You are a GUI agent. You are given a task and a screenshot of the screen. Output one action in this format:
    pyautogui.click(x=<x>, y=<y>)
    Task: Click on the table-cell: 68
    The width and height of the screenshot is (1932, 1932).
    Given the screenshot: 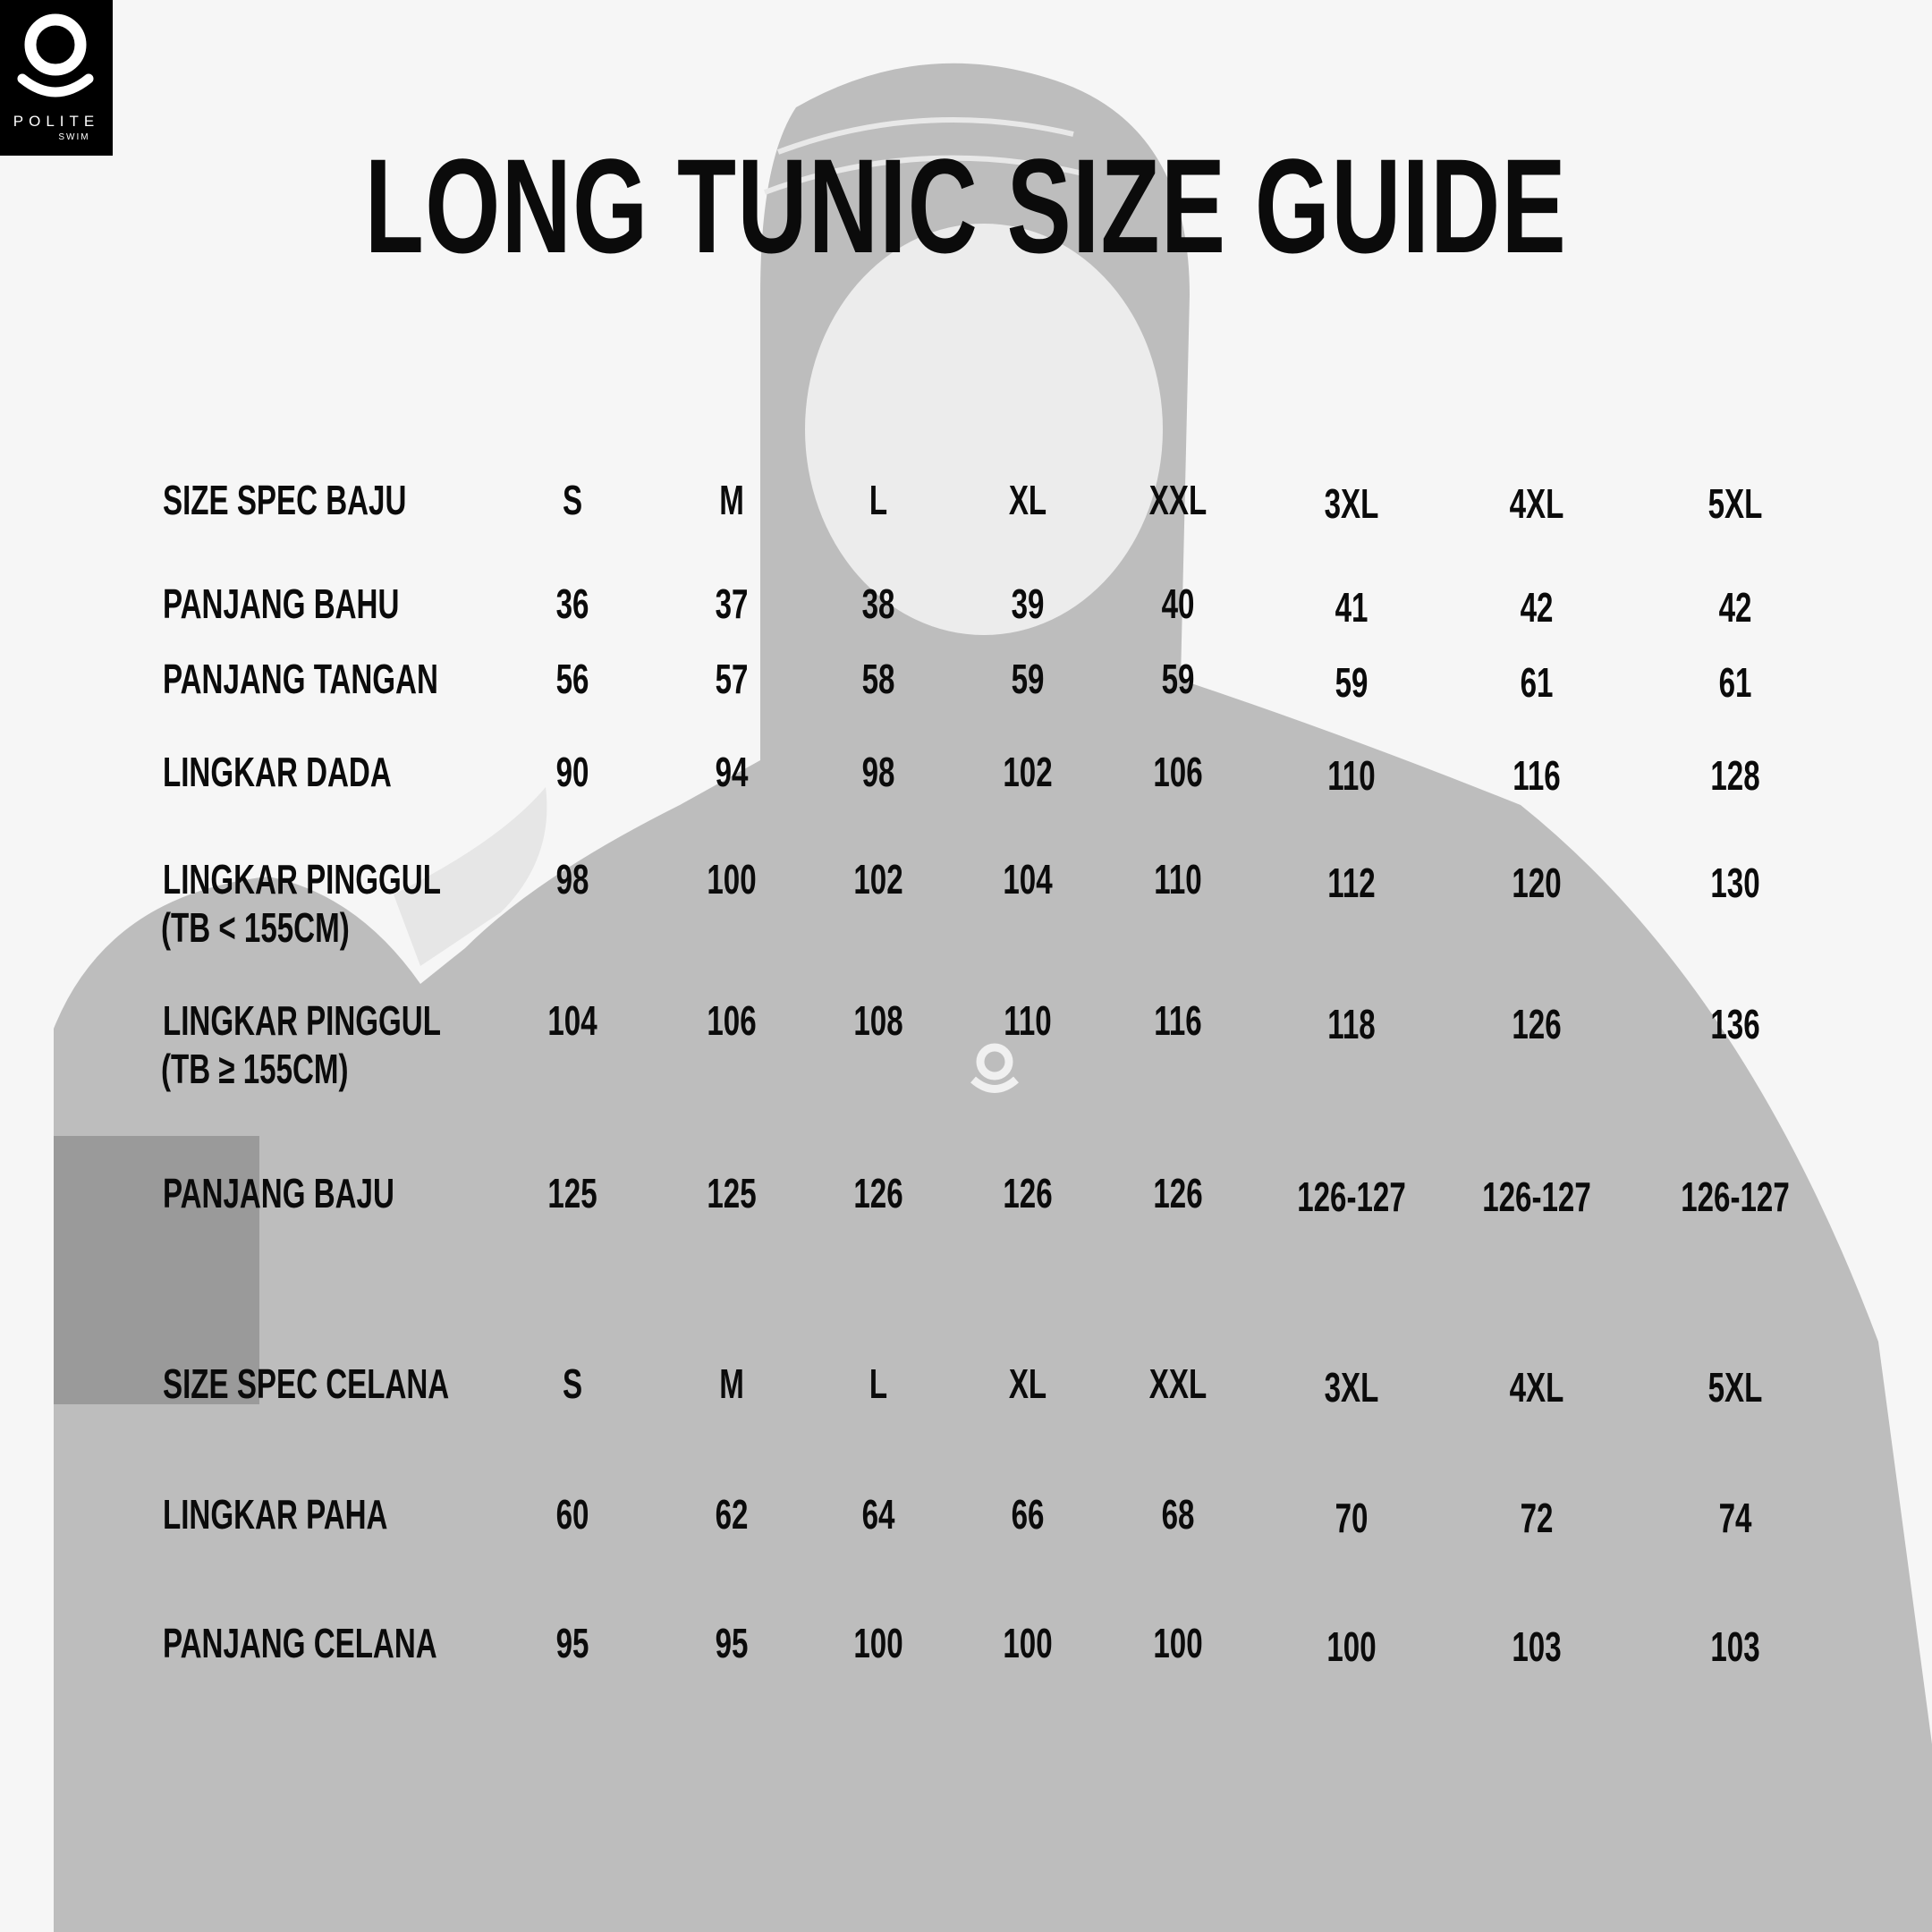 What is the action you would take?
    pyautogui.click(x=1178, y=1514)
    